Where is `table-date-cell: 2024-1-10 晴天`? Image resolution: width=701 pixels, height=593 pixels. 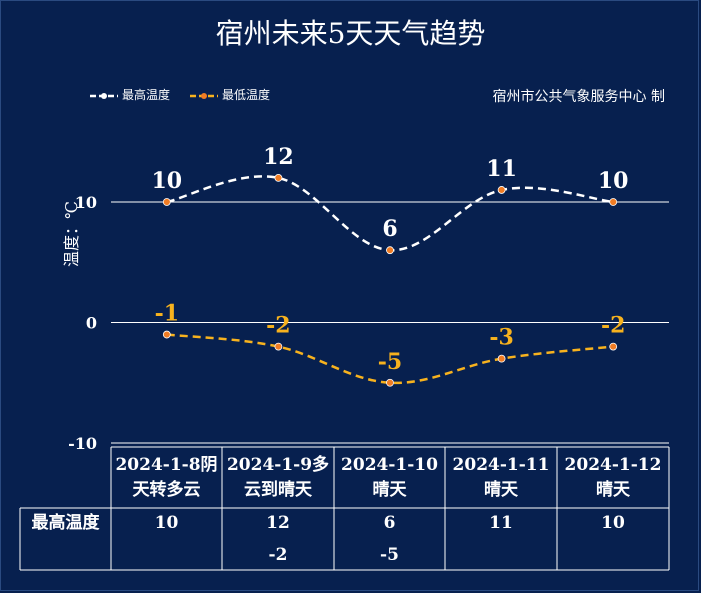 table-date-cell: 2024-1-10 晴天 is located at coordinates (389, 477).